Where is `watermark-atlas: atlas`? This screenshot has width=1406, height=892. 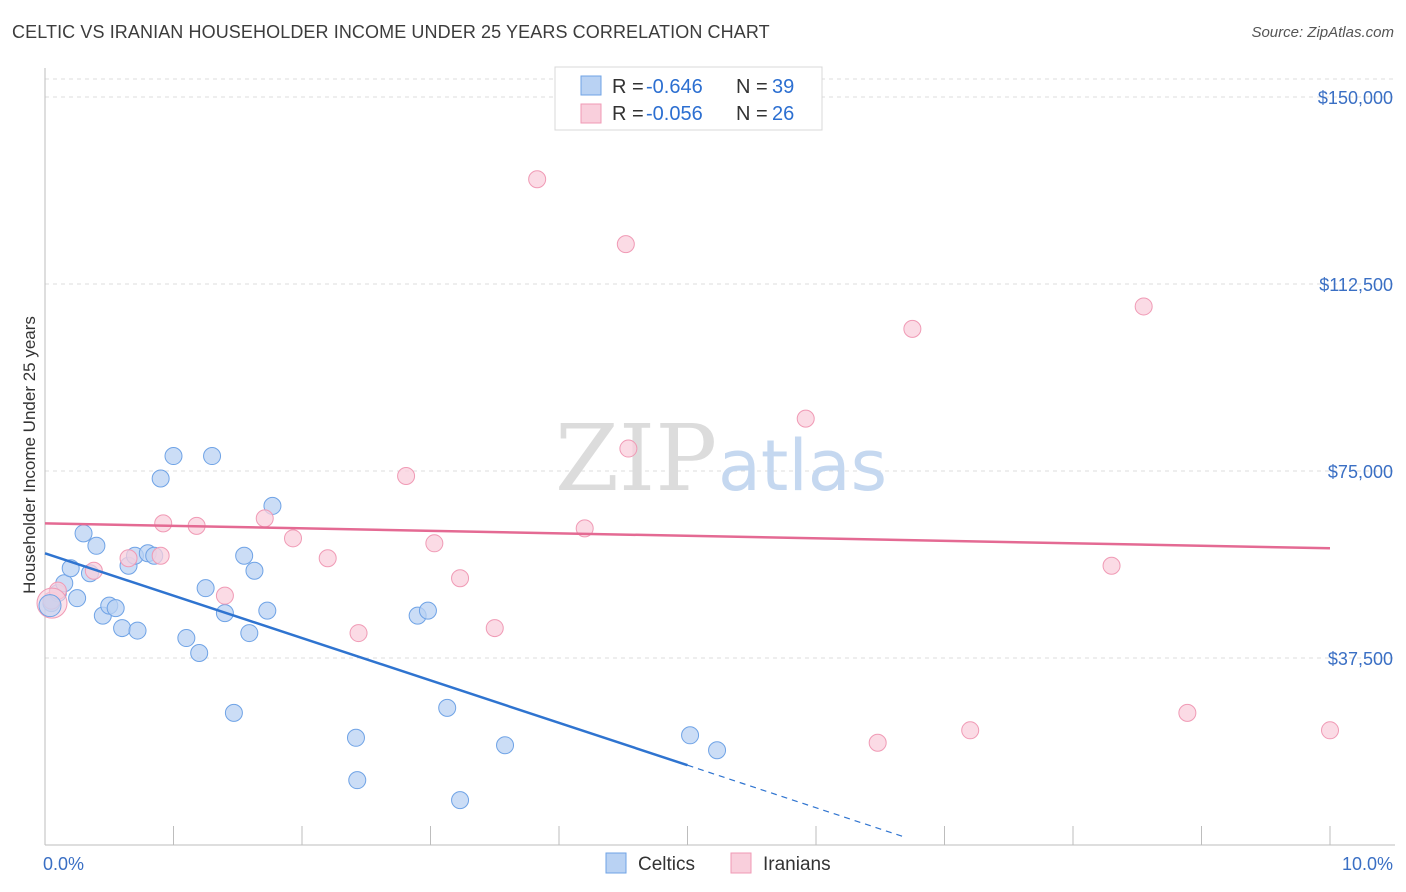 watermark-atlas: atlas is located at coordinates (802, 466).